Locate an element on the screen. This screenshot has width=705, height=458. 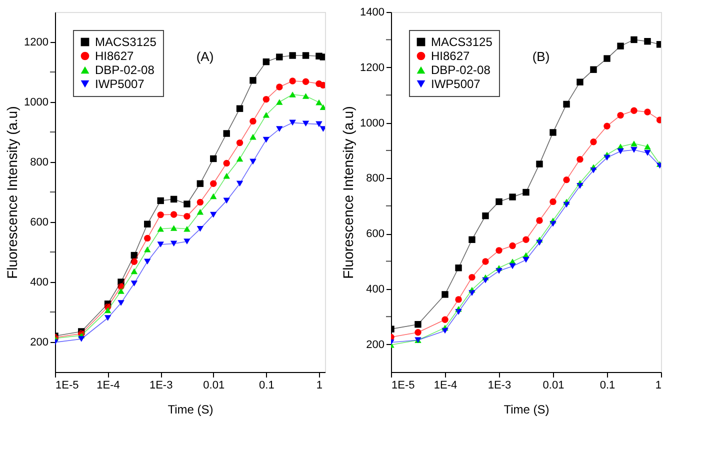
annotation: (B) is located at coordinates (541, 56).